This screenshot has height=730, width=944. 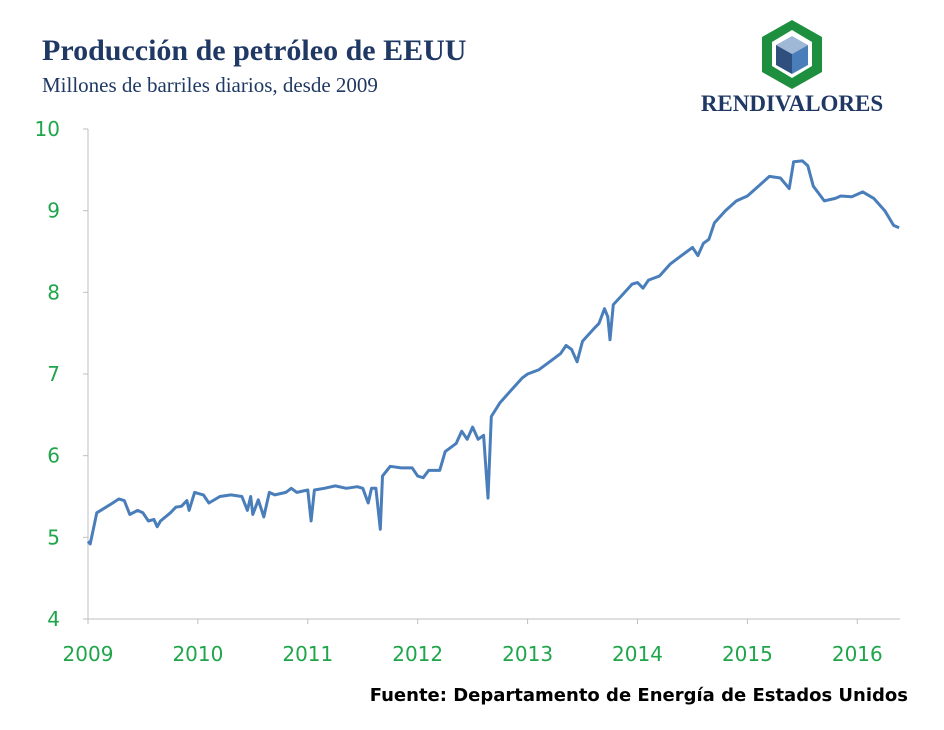 I want to click on y-tick-label: 5, so click(x=53, y=537).